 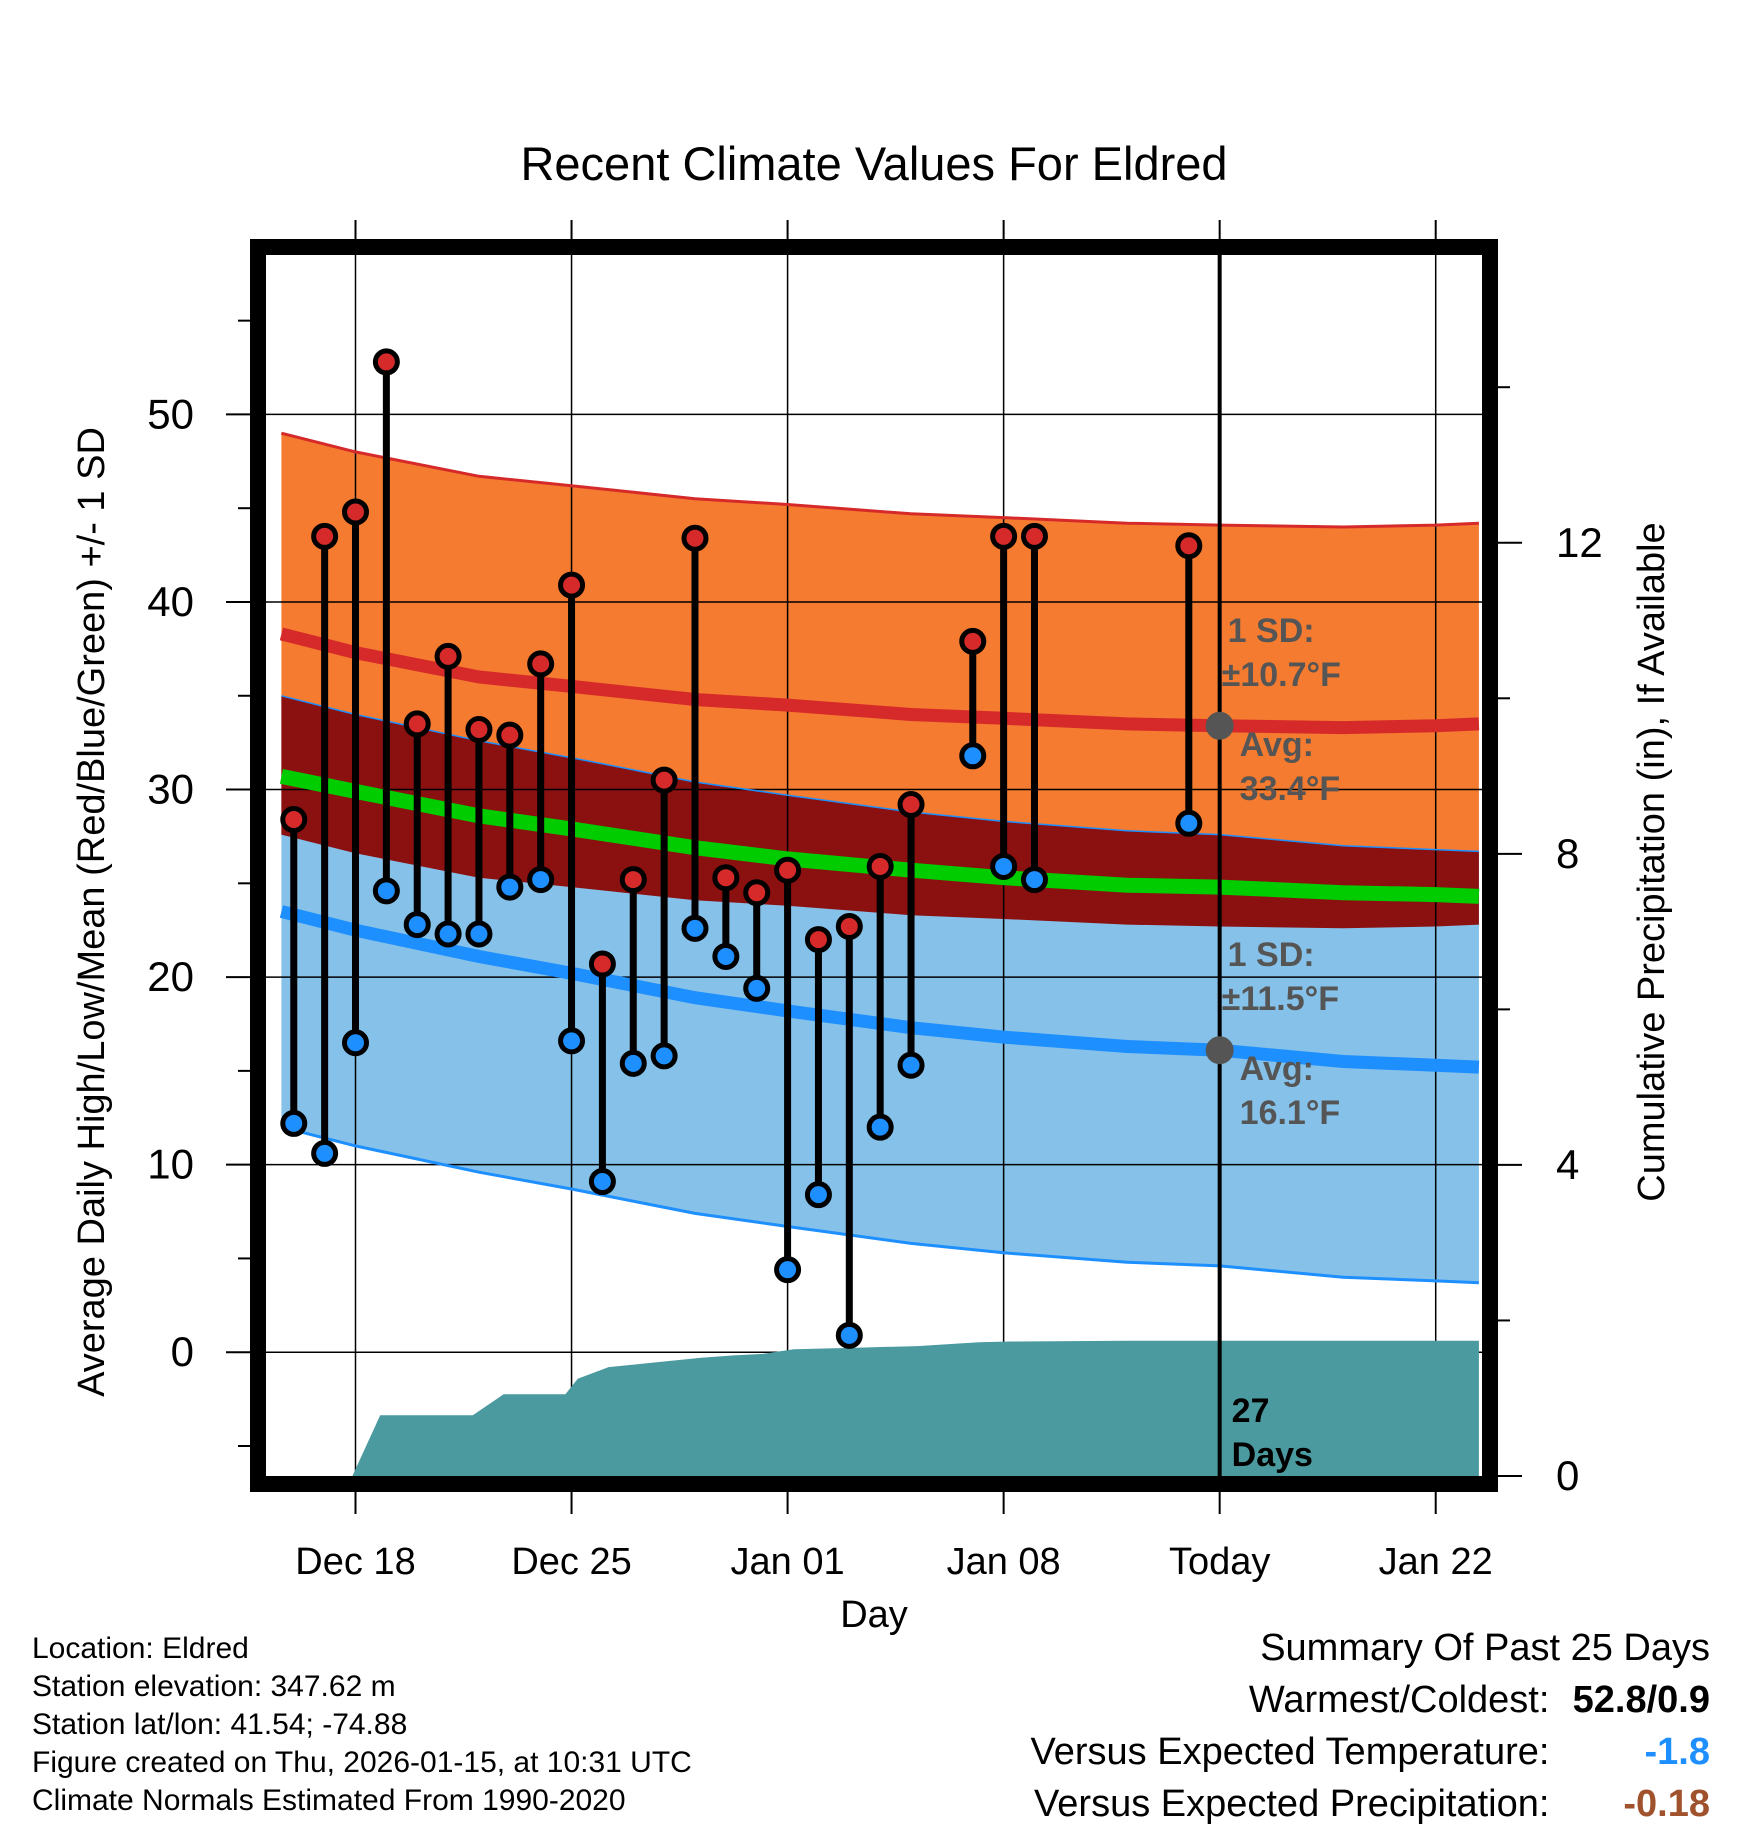 What do you see at coordinates (1677, 1752) in the screenshot?
I see `temp-value: -1.8` at bounding box center [1677, 1752].